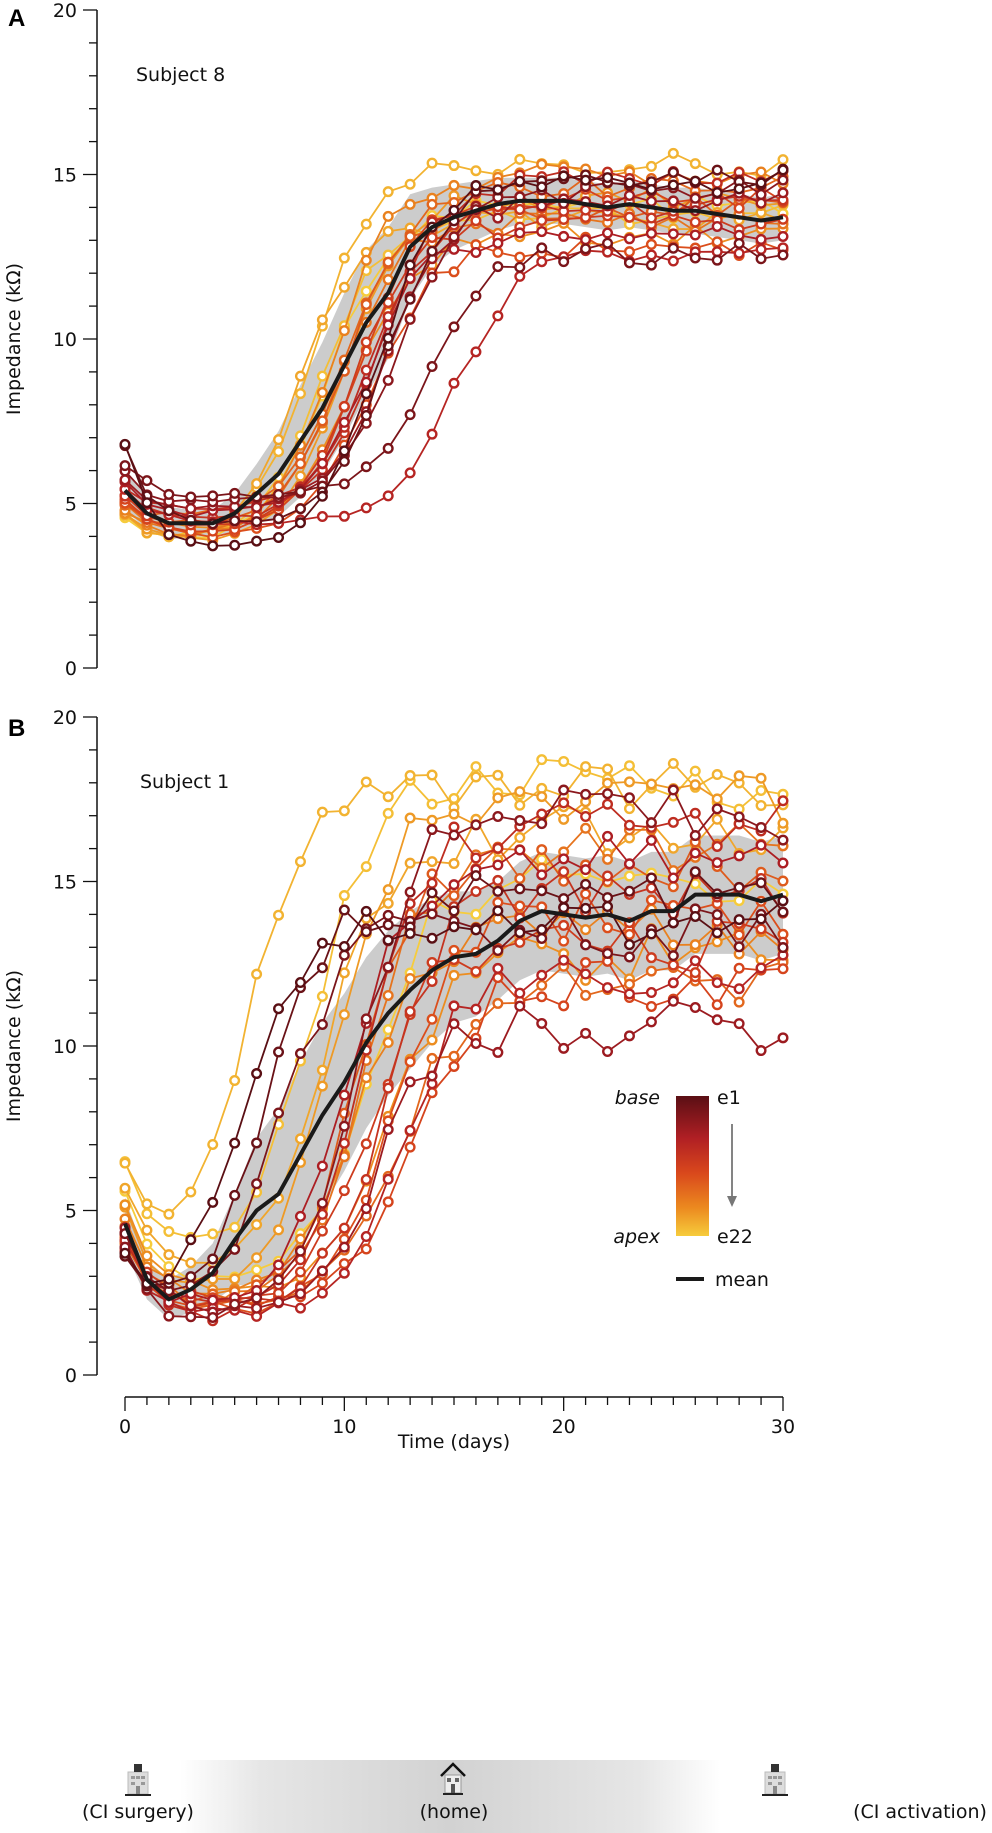 The image size is (992, 1833). What do you see at coordinates (184, 782) in the screenshot?
I see `panel-b-subject: Subject 1` at bounding box center [184, 782].